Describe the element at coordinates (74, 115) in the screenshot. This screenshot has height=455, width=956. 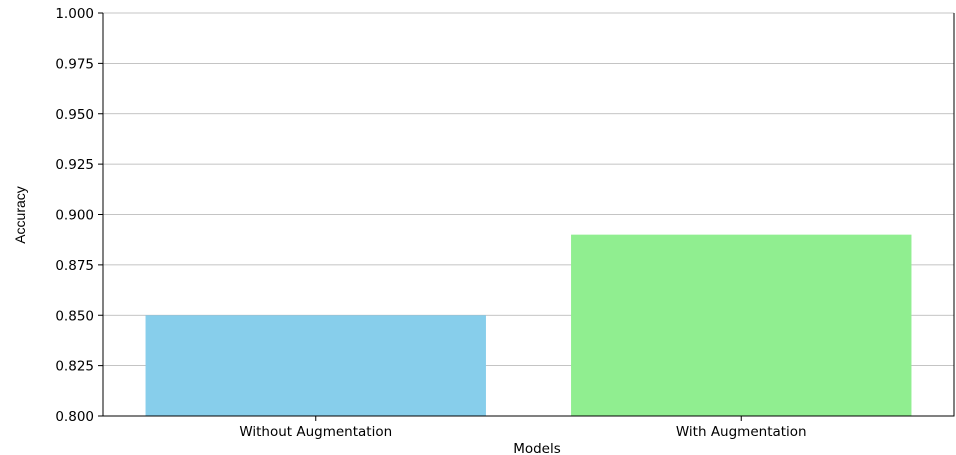
I see `y-tick-label: 0.950` at that location.